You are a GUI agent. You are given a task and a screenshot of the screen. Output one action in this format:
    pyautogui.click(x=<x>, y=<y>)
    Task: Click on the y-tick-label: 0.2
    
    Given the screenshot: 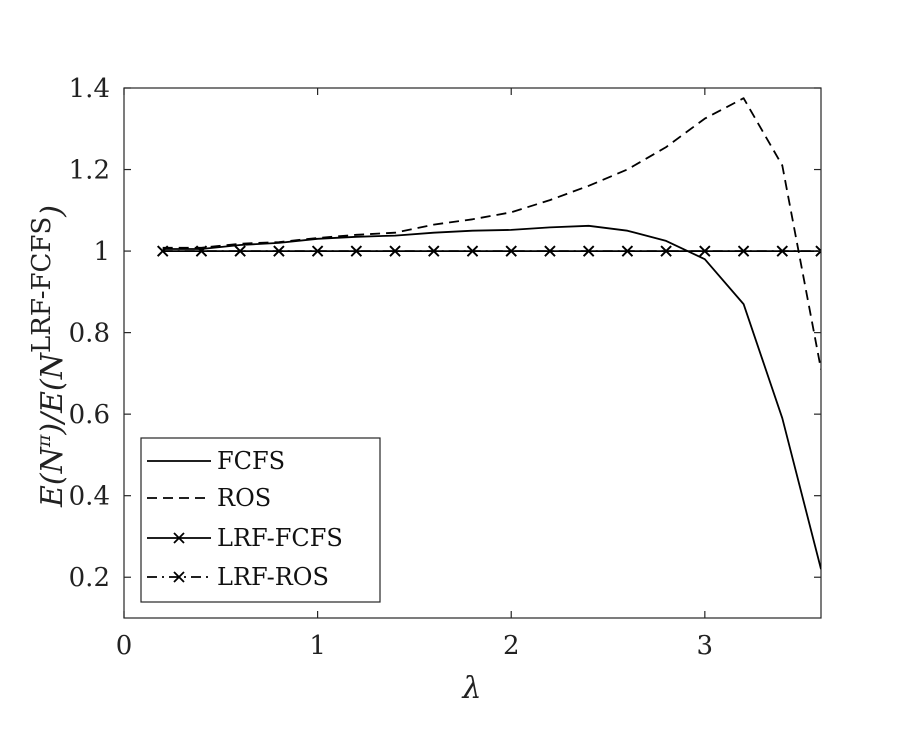 What is the action you would take?
    pyautogui.click(x=89, y=578)
    